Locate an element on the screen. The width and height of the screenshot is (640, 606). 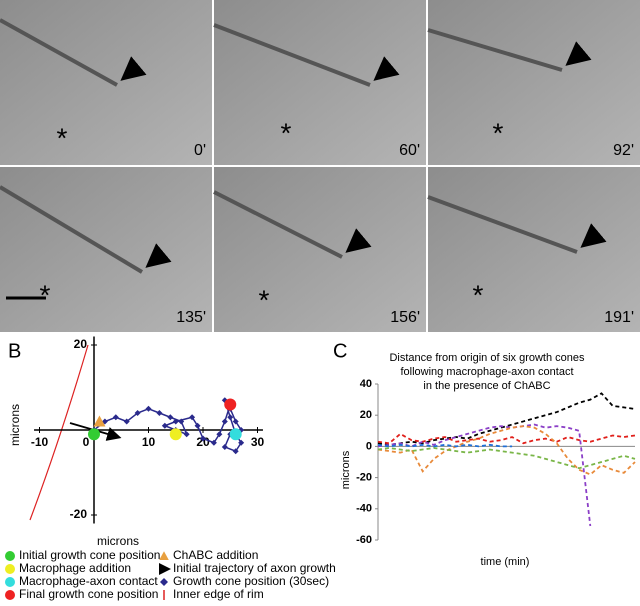
chart-title: following macrophage-axon contact is located at coordinates (486, 372).